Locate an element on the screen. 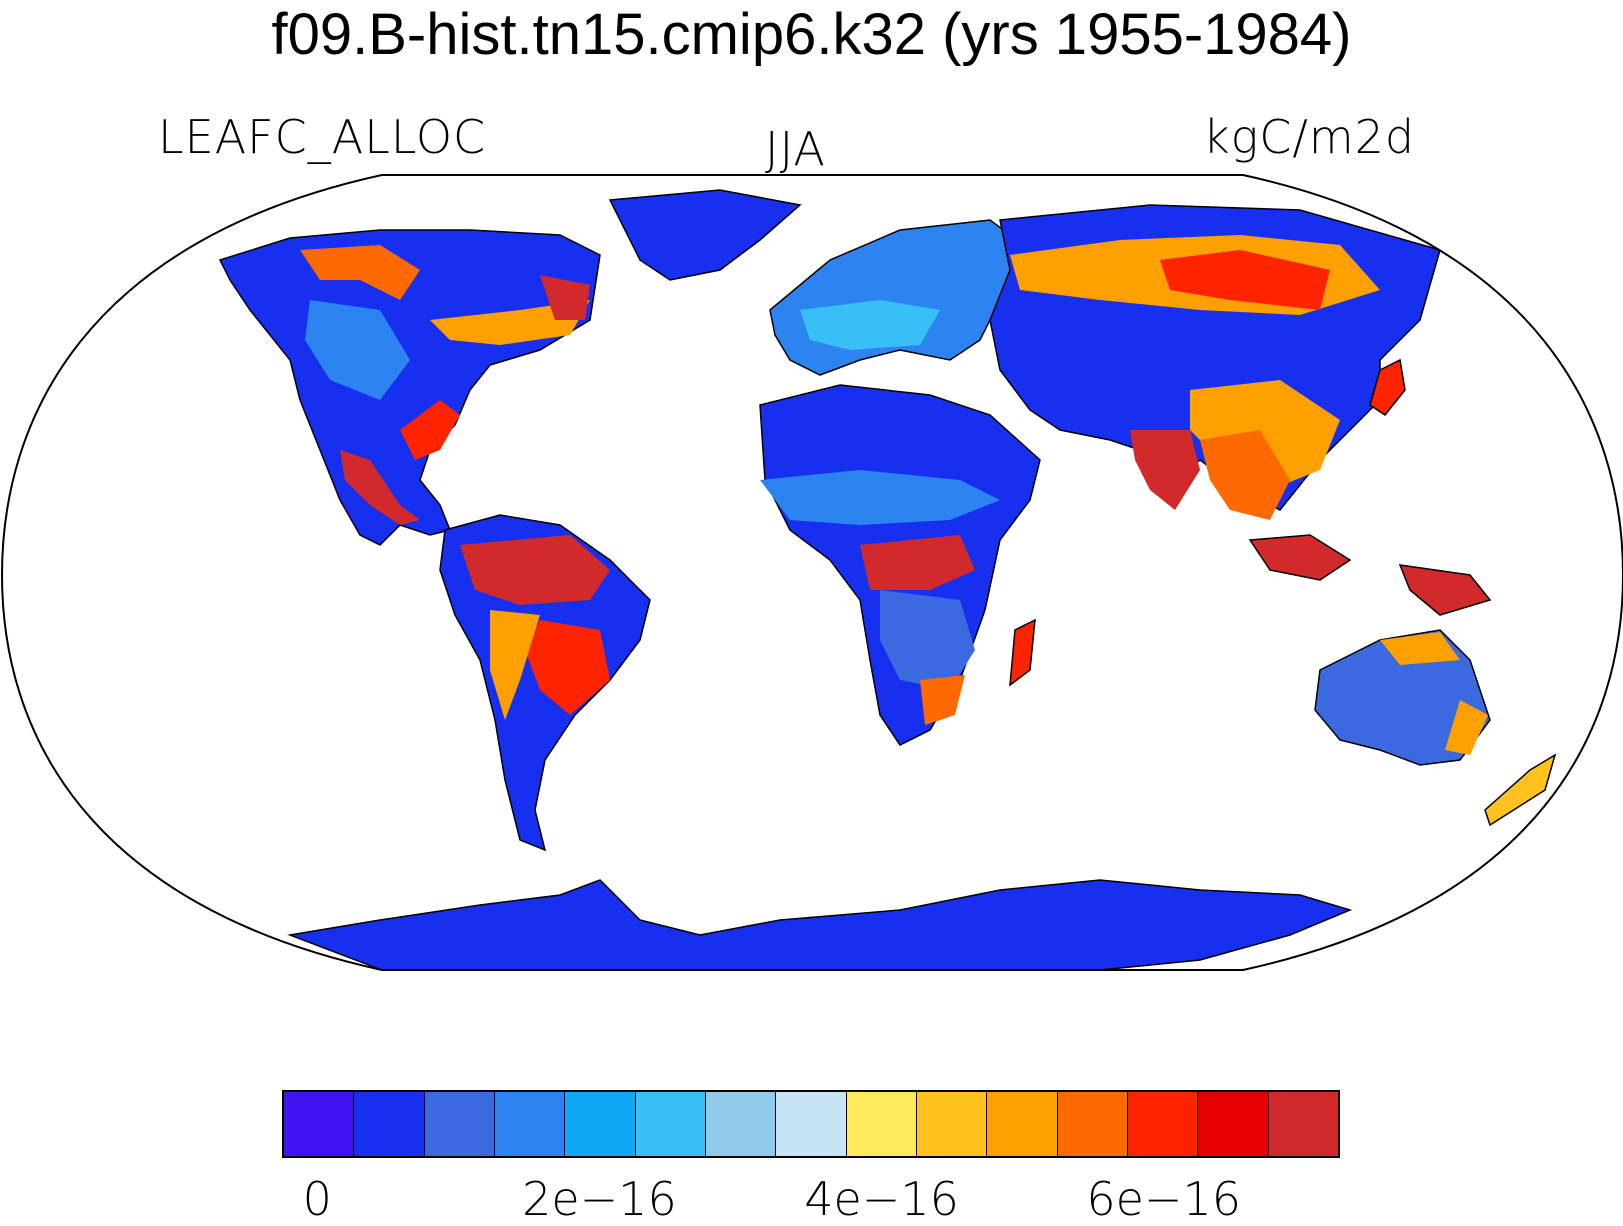  units-label: kgC/m2d is located at coordinates (1309, 137).